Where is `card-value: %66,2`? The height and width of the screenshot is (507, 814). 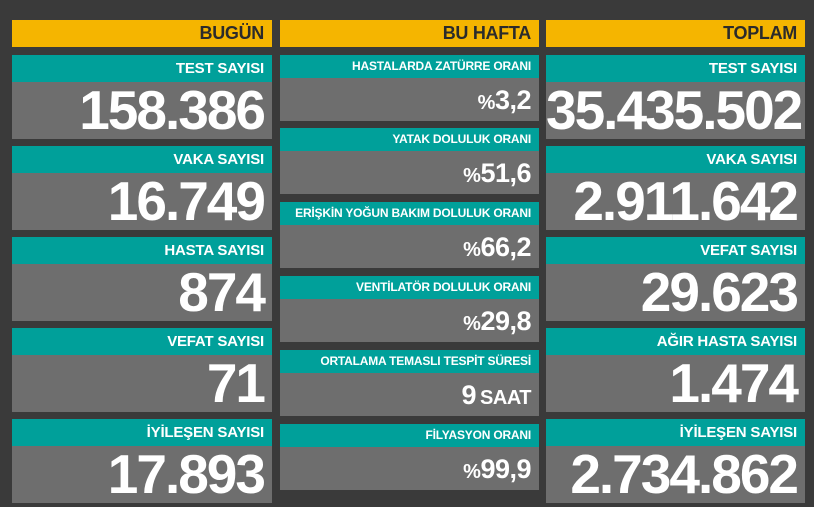
card-value: %66,2 is located at coordinates (409, 248).